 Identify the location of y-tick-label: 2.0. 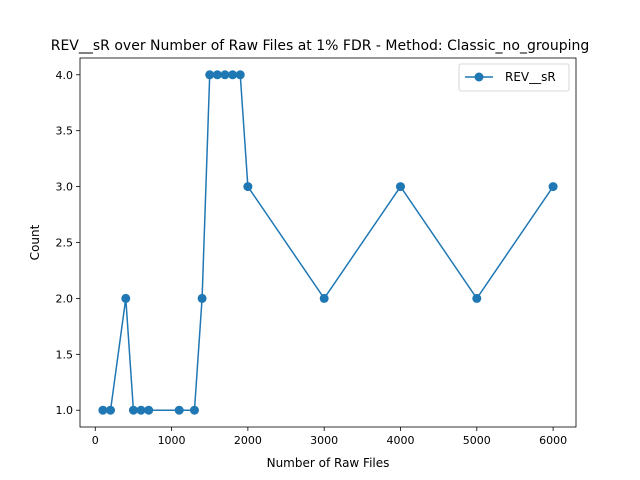
(65, 298).